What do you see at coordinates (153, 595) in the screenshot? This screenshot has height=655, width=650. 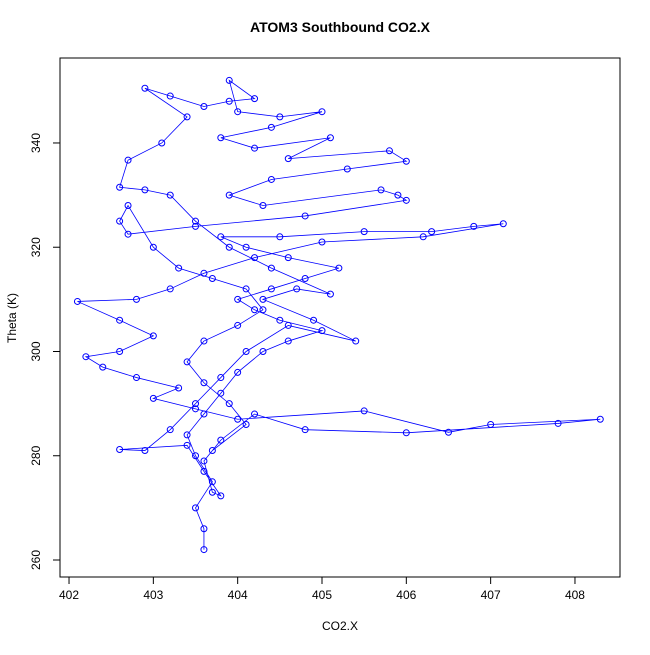 I see `x-tick-label: 403` at bounding box center [153, 595].